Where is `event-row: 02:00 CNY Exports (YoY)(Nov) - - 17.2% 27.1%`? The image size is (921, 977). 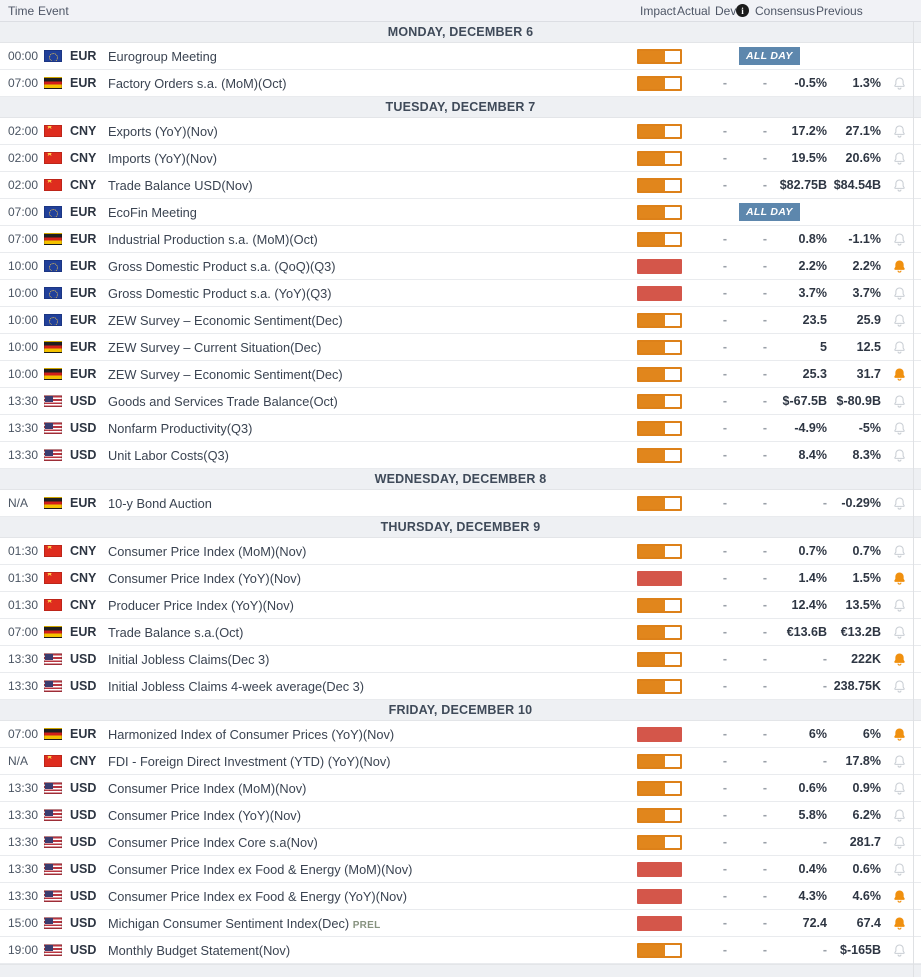
event-row: 02:00 CNY Exports (YoY)(Nov) - - 17.2% 27.1% is located at coordinates (460, 131).